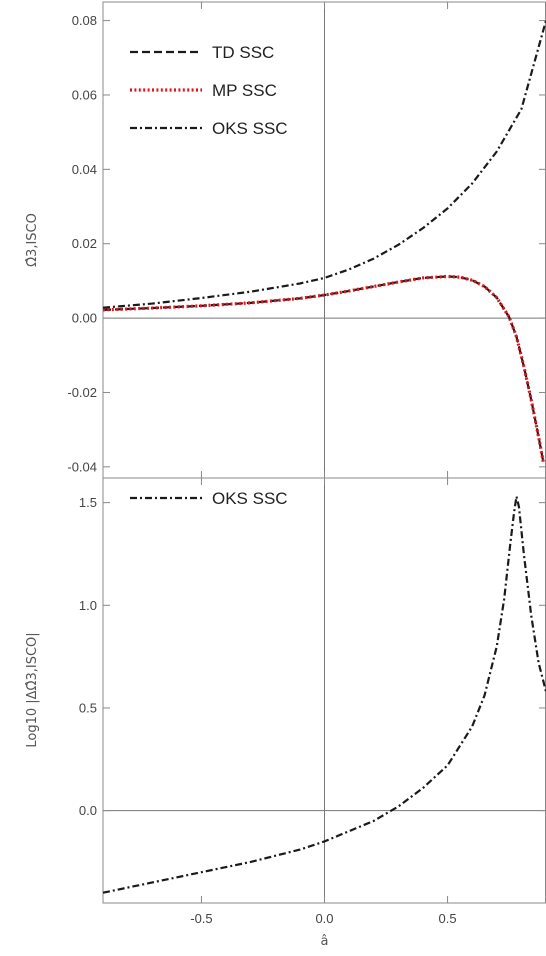 Image resolution: width=546 pixels, height=956 pixels. I want to click on x-axis-label: â, so click(325, 941).